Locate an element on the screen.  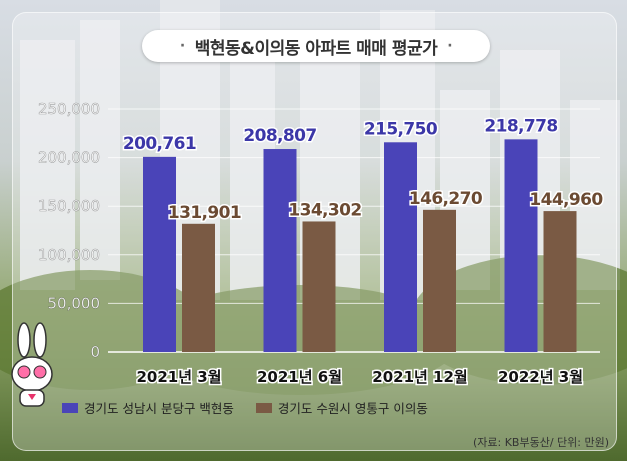
legend-label-series2: 경기도 수원시 영통구 이의동 is located at coordinates (352, 408).